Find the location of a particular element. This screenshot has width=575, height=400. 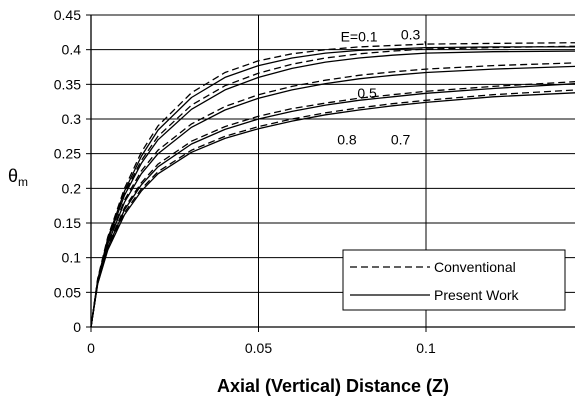

y-tick-label: 0.1 is located at coordinates (72, 258).